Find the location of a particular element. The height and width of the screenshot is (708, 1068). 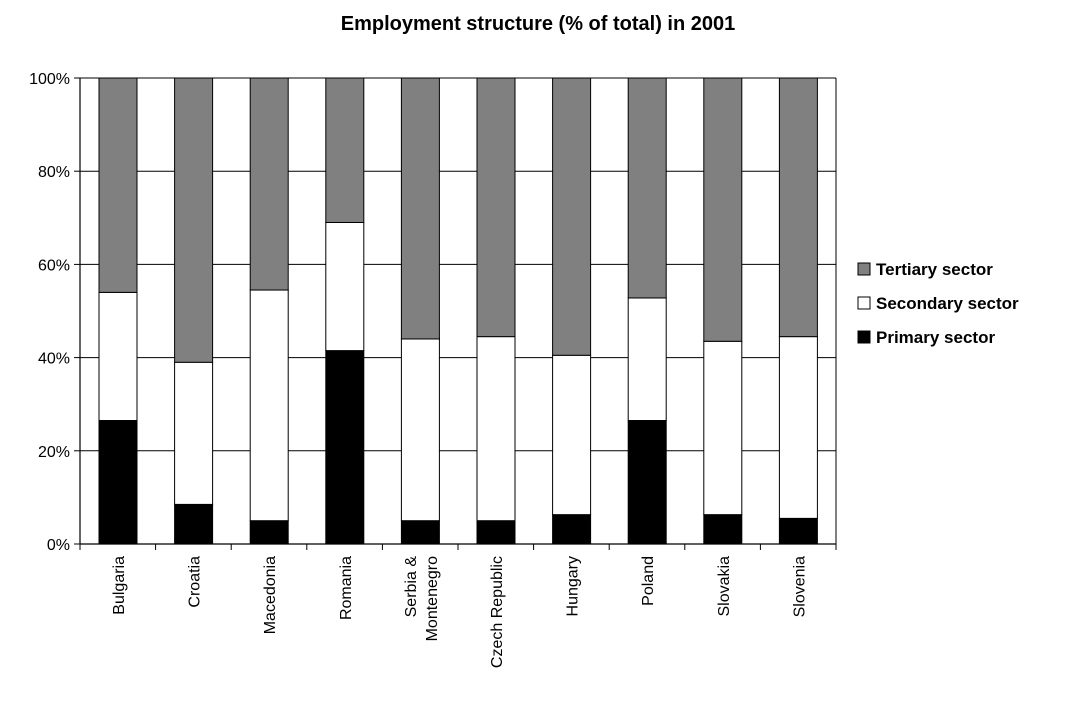

x-category-label-line: Slovenia is located at coordinates (799, 586).